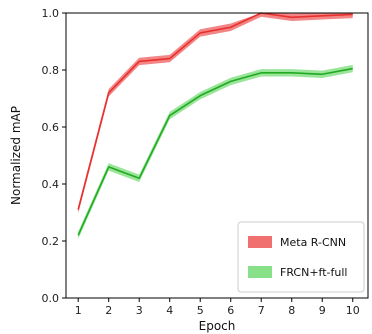  I want to click on legend: Meta R-CNN FRCN+ft-full, so click(301, 257).